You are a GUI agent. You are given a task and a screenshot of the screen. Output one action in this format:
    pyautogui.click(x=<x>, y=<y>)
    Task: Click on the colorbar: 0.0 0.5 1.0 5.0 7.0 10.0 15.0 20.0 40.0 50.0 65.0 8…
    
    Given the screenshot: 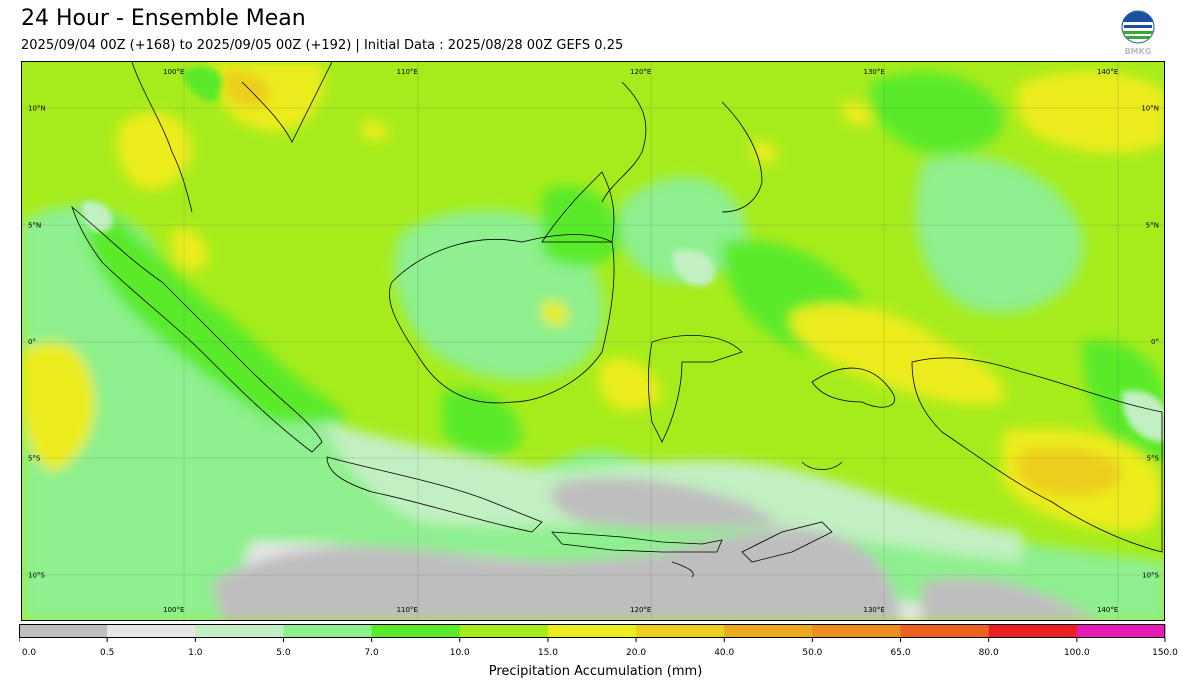 What is the action you would take?
    pyautogui.click(x=598, y=644)
    